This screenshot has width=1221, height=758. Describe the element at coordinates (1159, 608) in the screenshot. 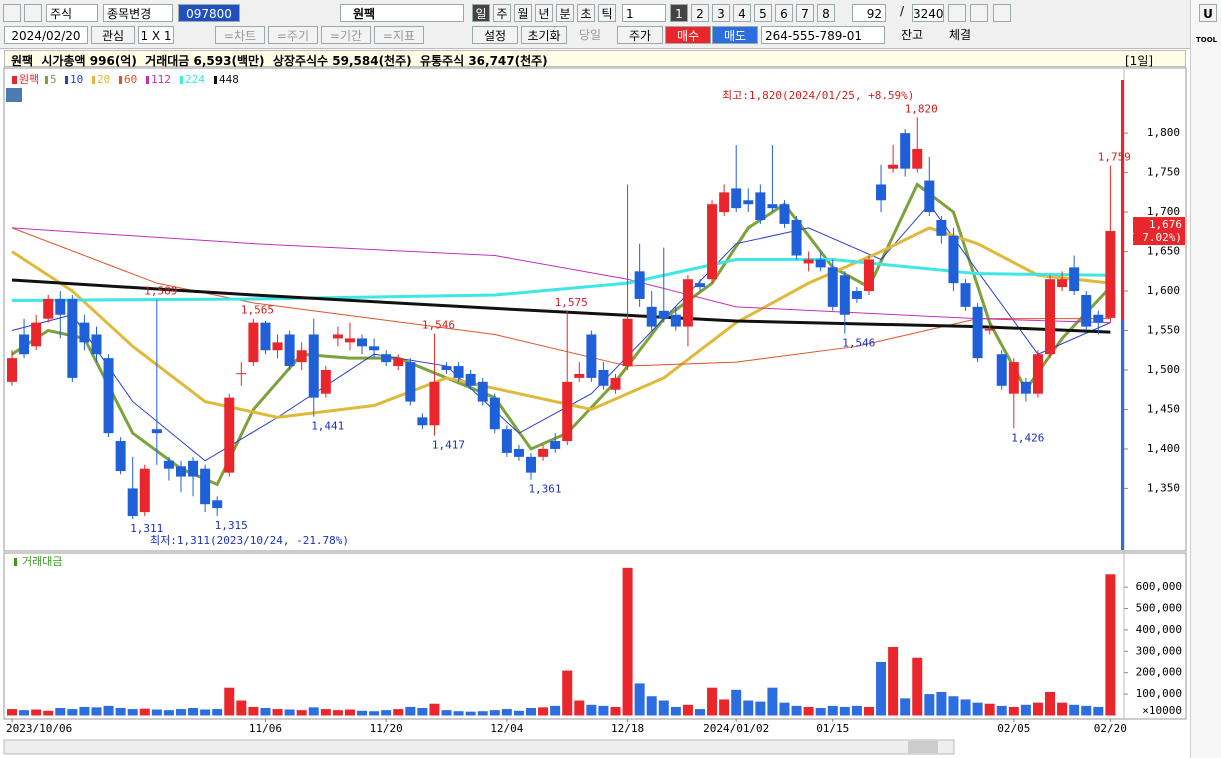

I see `y-tick-label: 500,000` at that location.